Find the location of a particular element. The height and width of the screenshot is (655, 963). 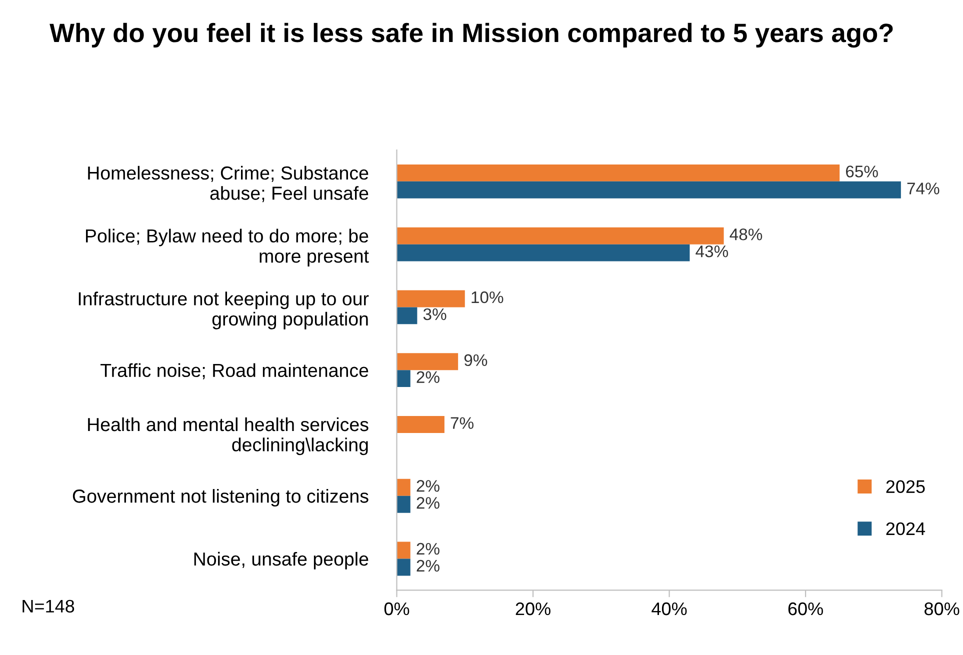

y-tick-label: Police; Bylaw need to do more; be more present is located at coordinates (227, 247).